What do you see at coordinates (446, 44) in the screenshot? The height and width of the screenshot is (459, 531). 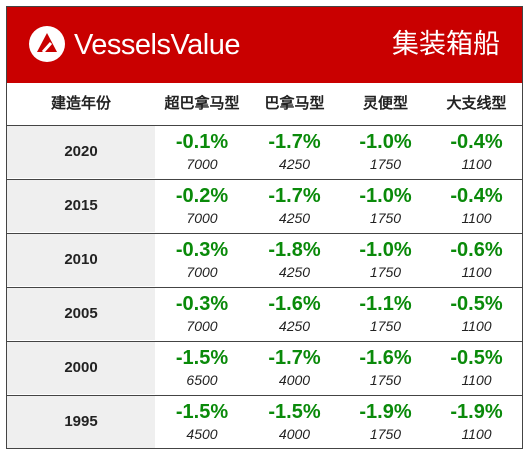 I see `chart-title: 集装箱船` at bounding box center [446, 44].